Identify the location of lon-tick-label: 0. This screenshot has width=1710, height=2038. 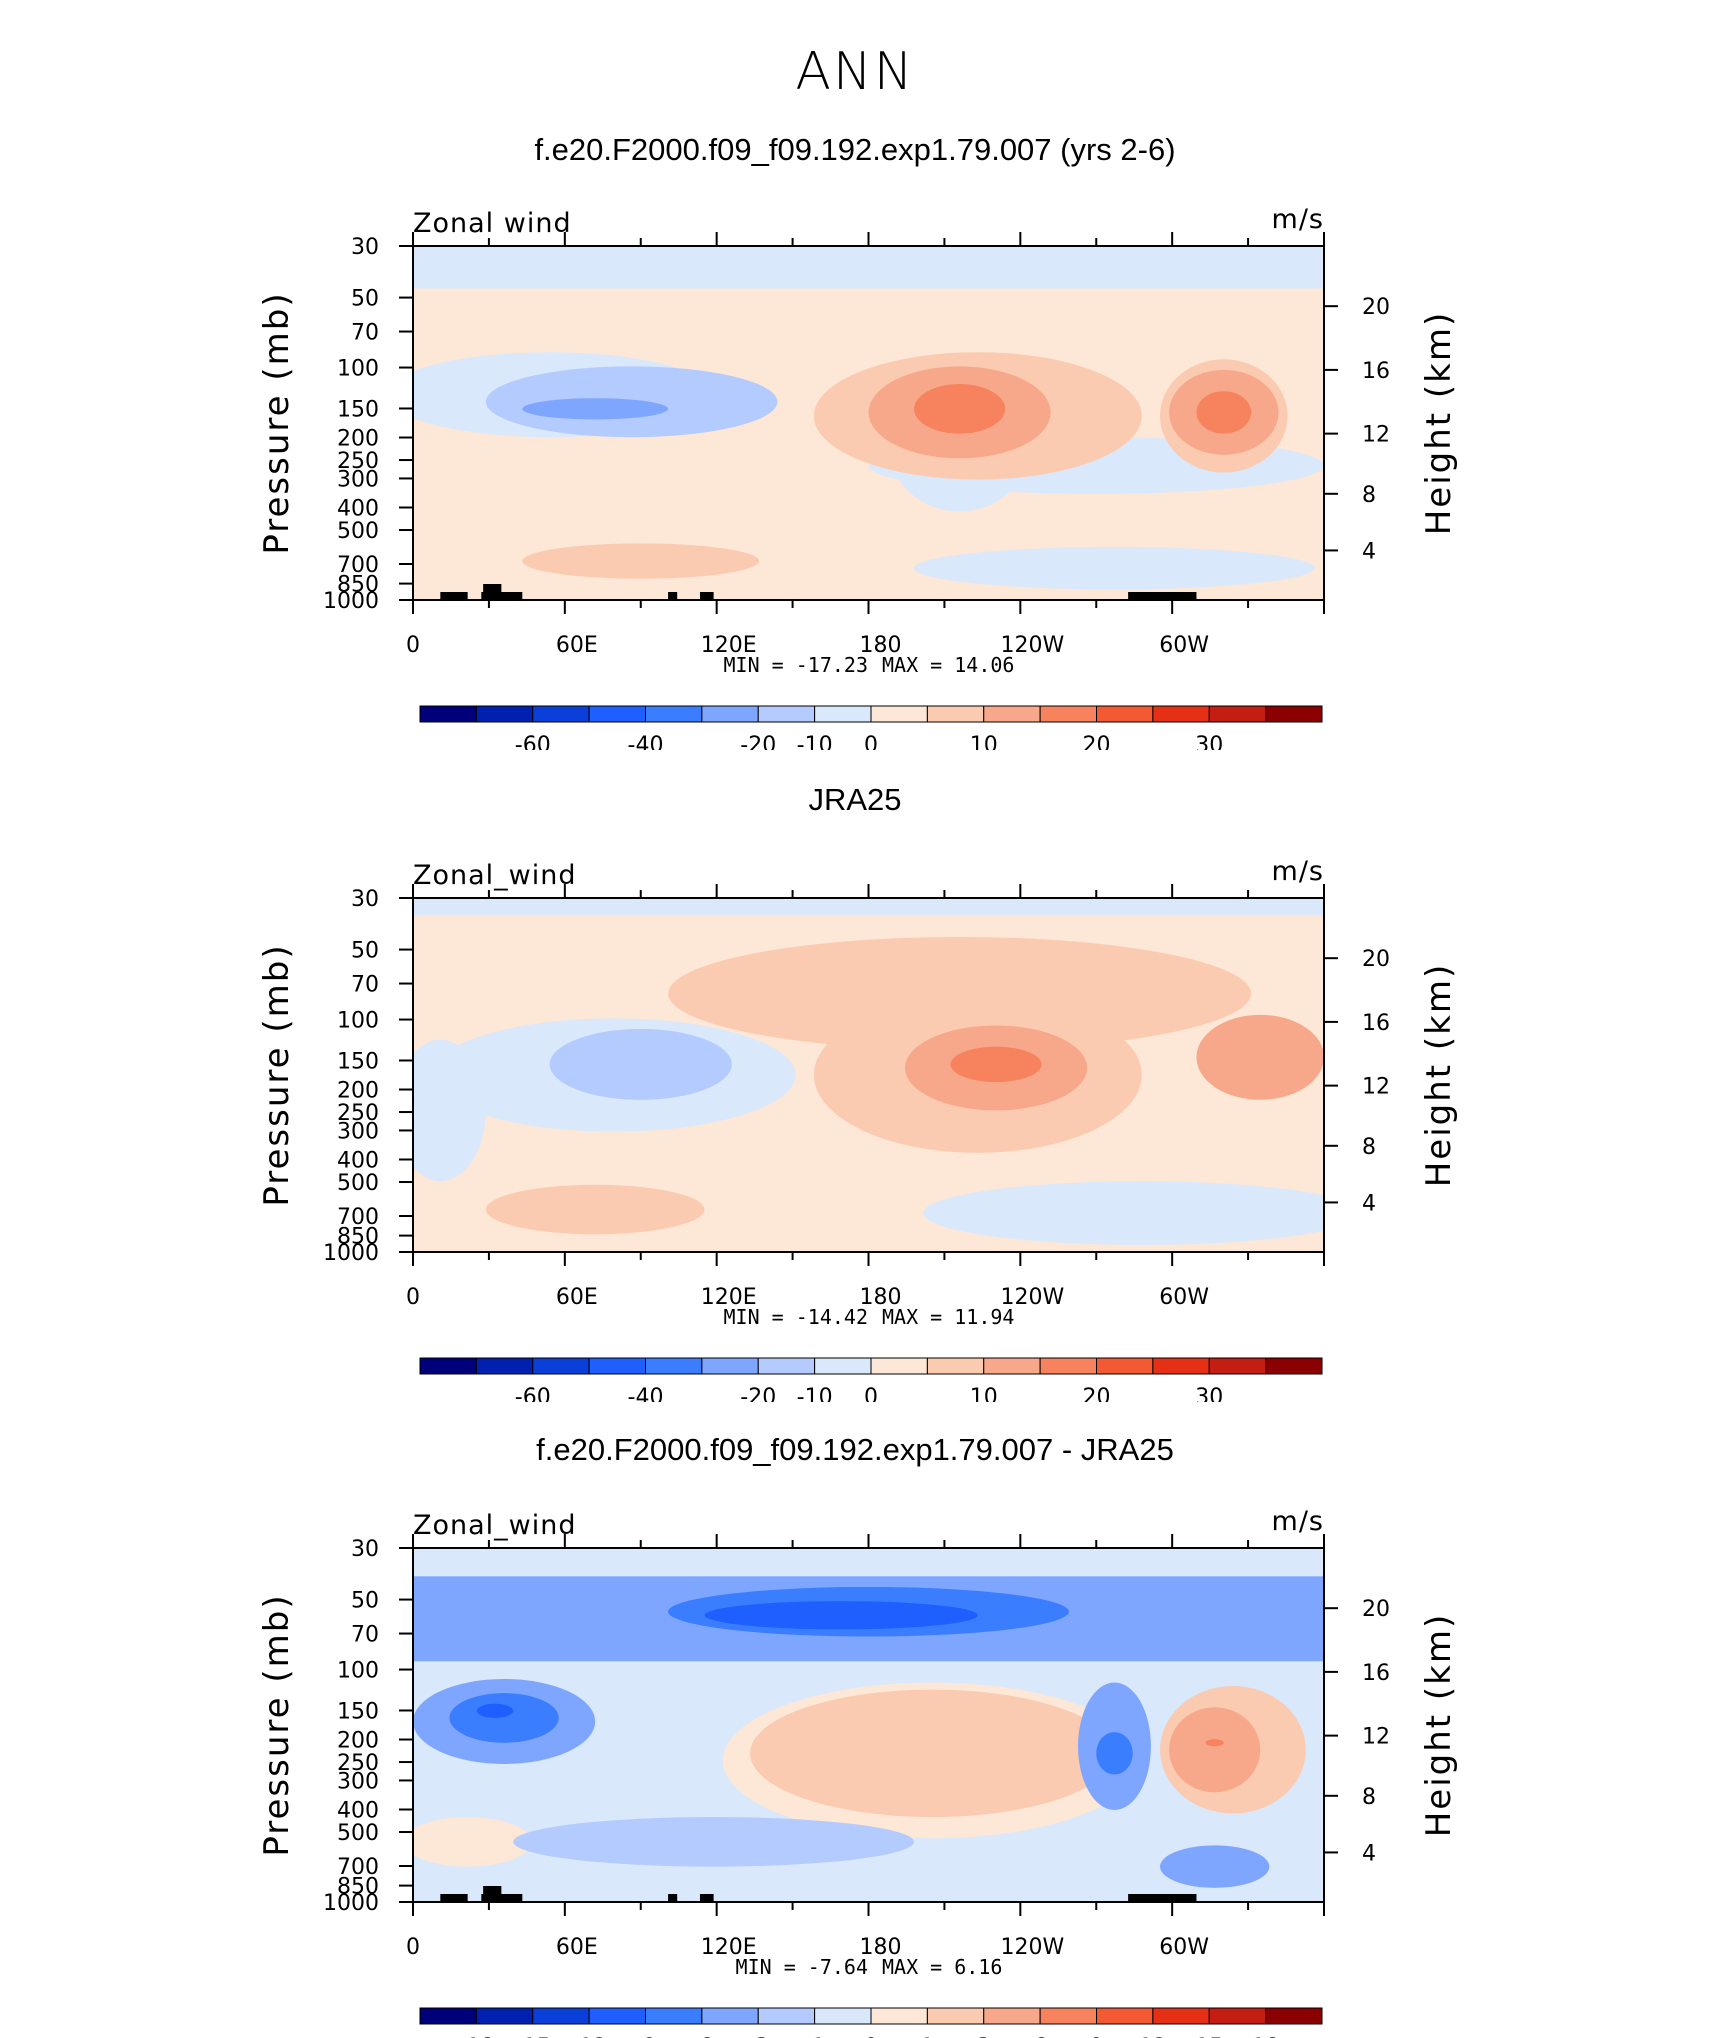
(413, 645).